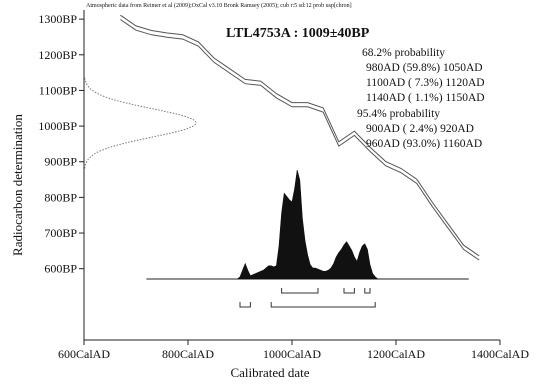  I want to click on x-tick-label: 800CalAD, so click(188, 354).